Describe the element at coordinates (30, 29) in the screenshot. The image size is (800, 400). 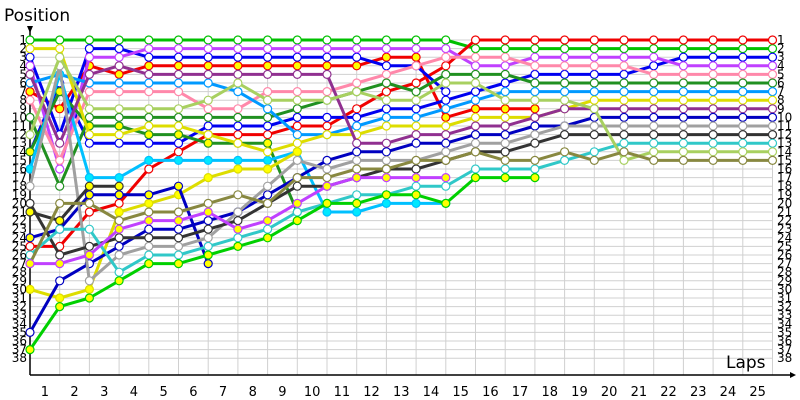
I see `y-axis-arrow` at that location.